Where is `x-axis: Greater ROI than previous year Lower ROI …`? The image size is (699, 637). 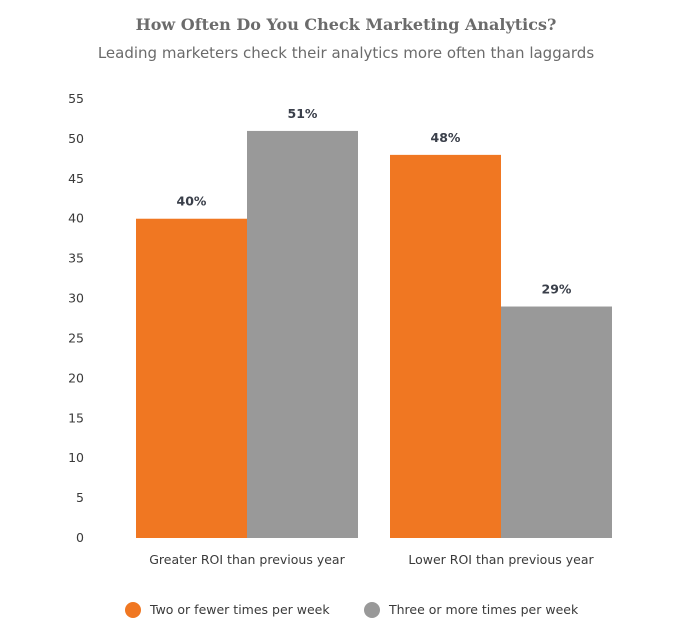
x-axis: Greater ROI than previous year Lower ROI … is located at coordinates (371, 559).